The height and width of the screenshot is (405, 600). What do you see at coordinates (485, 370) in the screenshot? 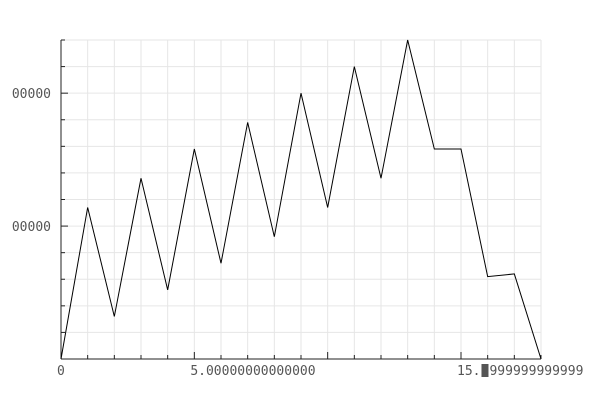
I see `text-cursor-icon` at bounding box center [485, 370].